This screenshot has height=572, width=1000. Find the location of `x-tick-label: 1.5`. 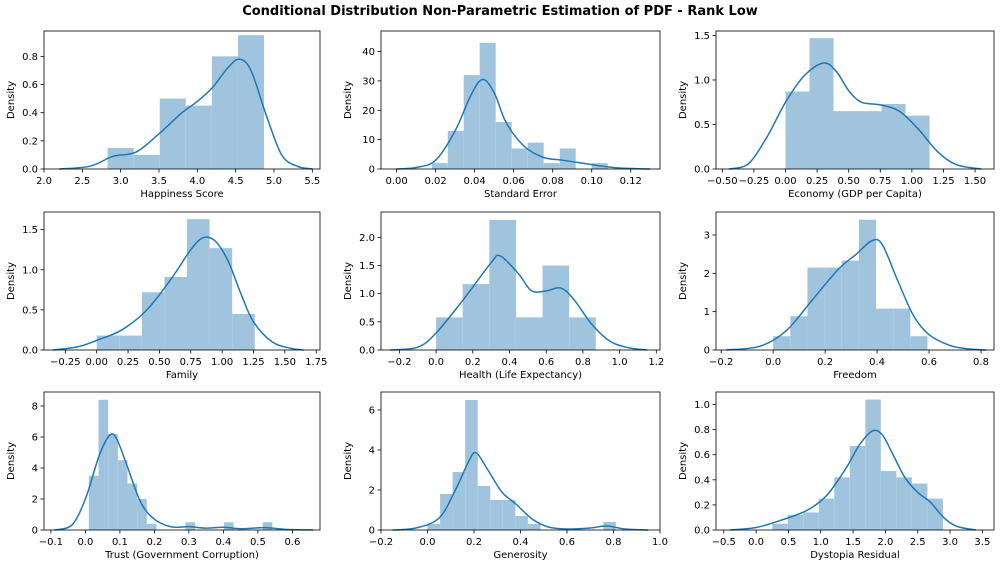

x-tick-label: 1.5 is located at coordinates (853, 542).